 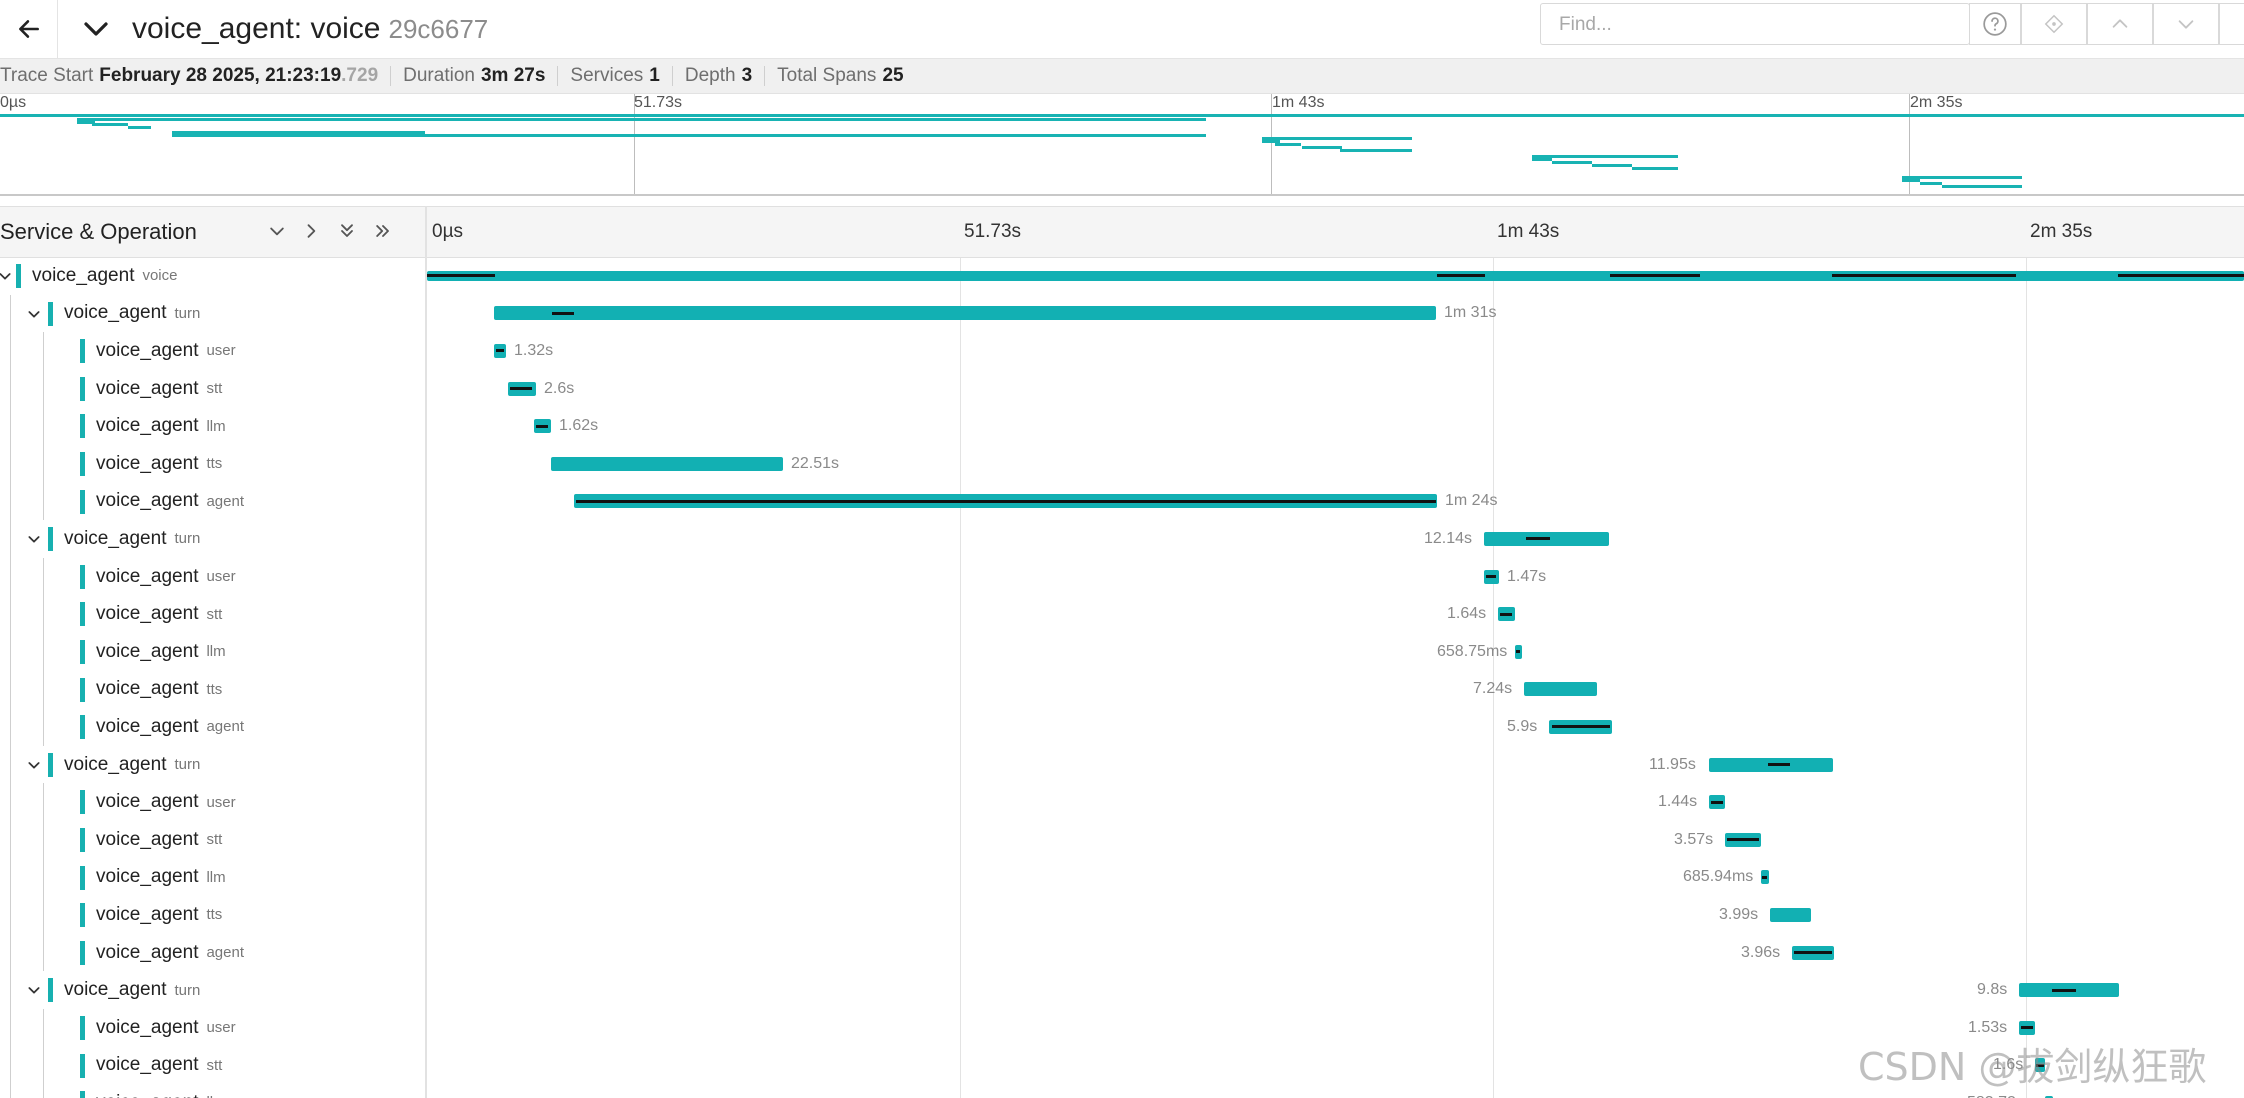 I want to click on total-spans-value: 25, so click(x=893, y=75).